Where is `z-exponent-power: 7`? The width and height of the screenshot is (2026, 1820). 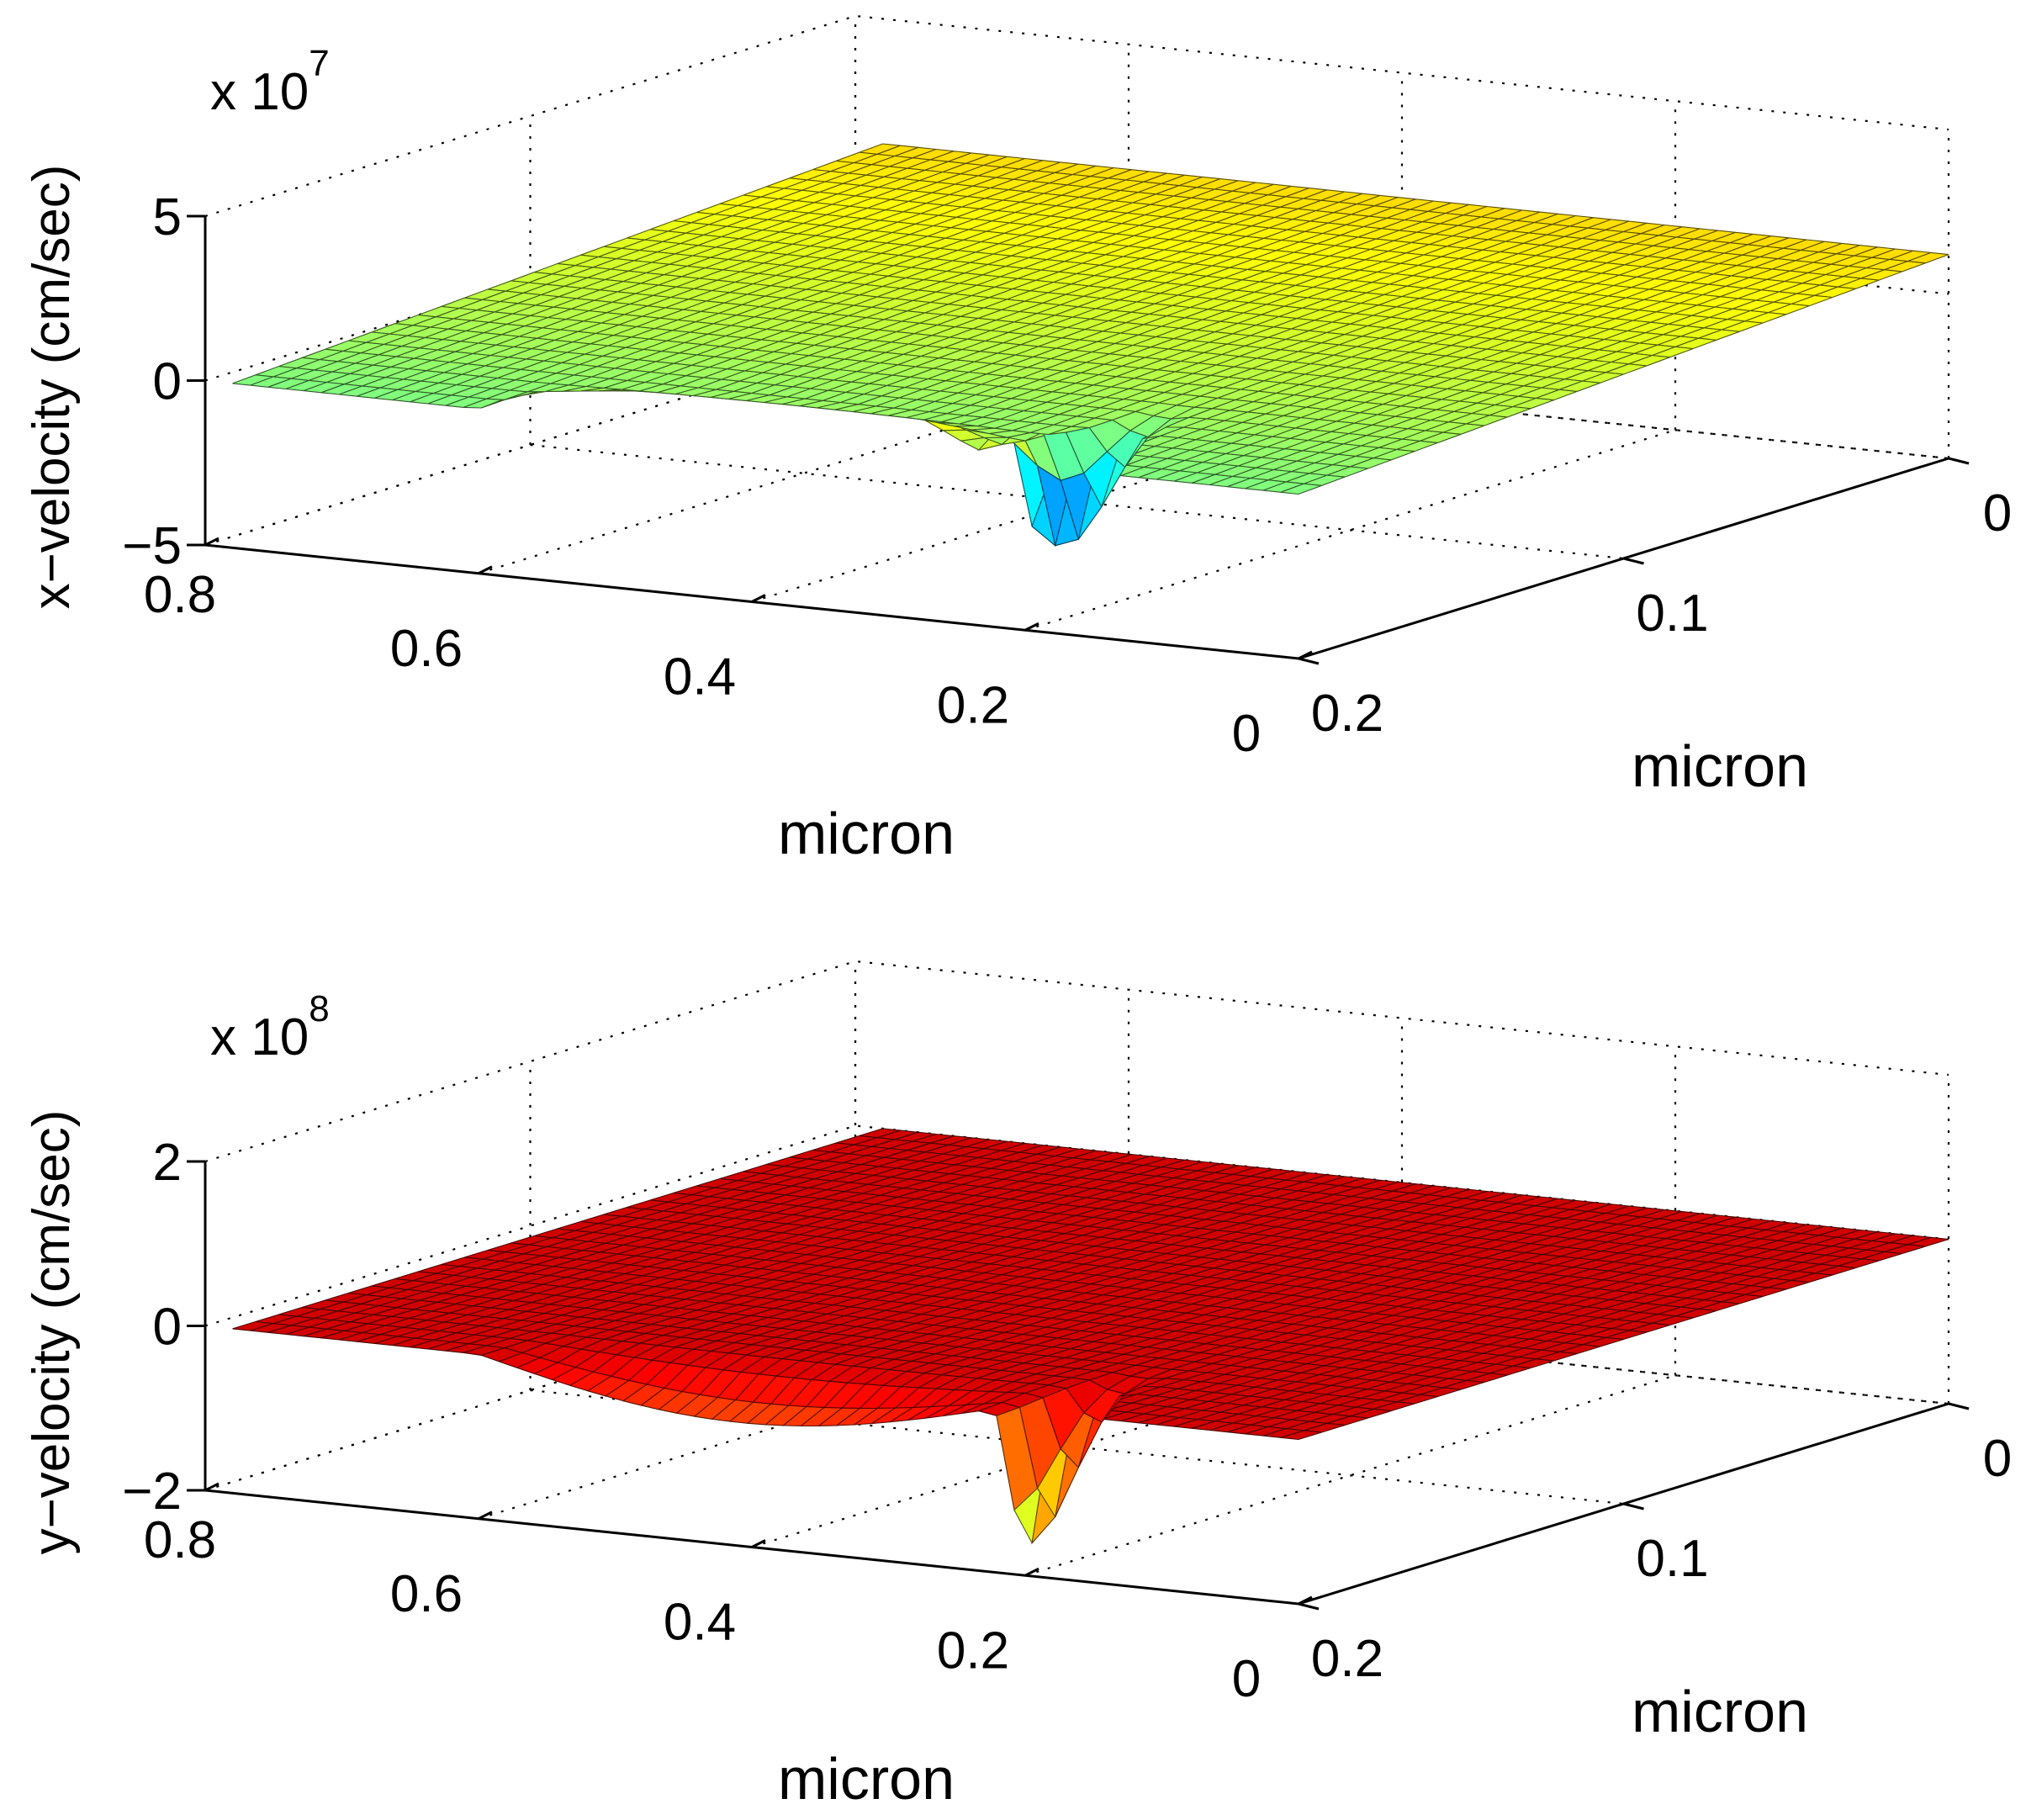
z-exponent-power: 7 is located at coordinates (319, 63).